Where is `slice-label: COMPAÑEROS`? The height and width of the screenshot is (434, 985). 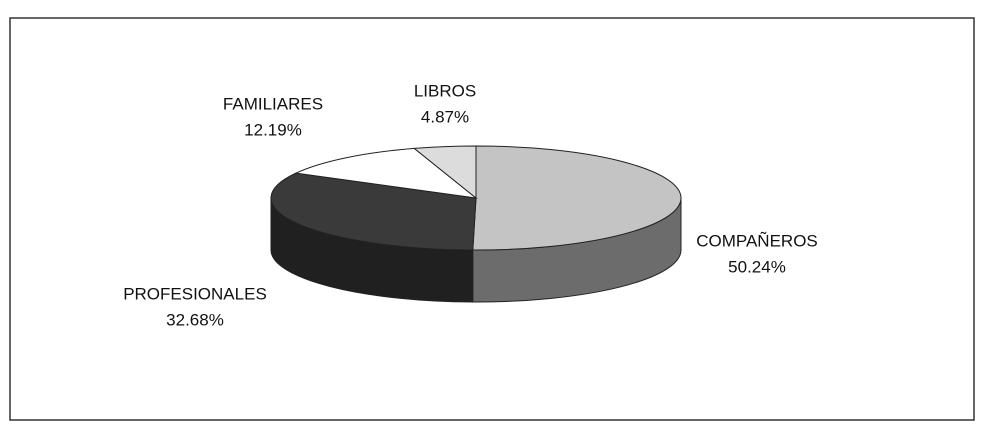 slice-label: COMPAÑEROS is located at coordinates (757, 240).